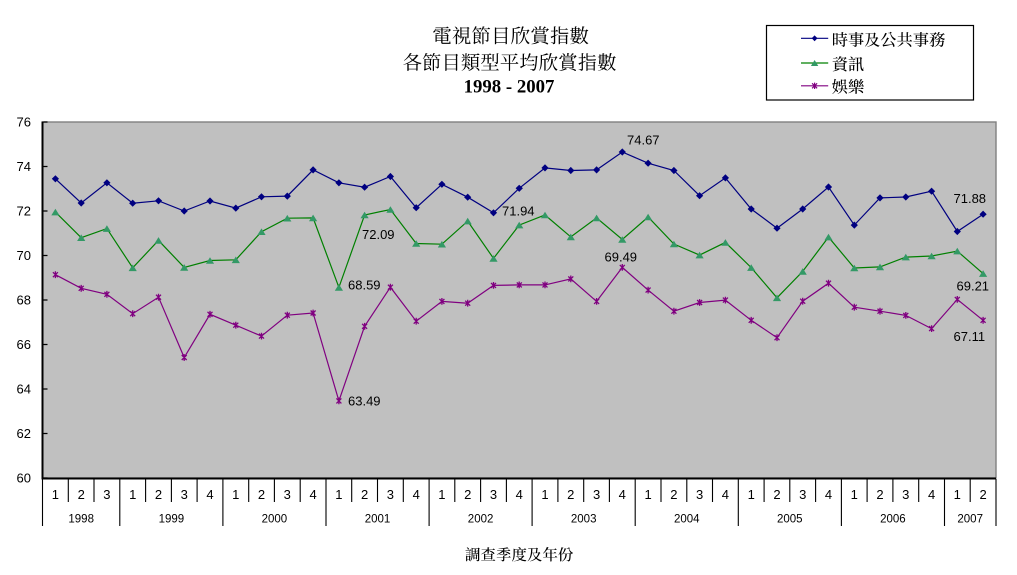 The height and width of the screenshot is (575, 1017). What do you see at coordinates (621, 257) in the screenshot?
I see `svg-text: 69.49` at bounding box center [621, 257].